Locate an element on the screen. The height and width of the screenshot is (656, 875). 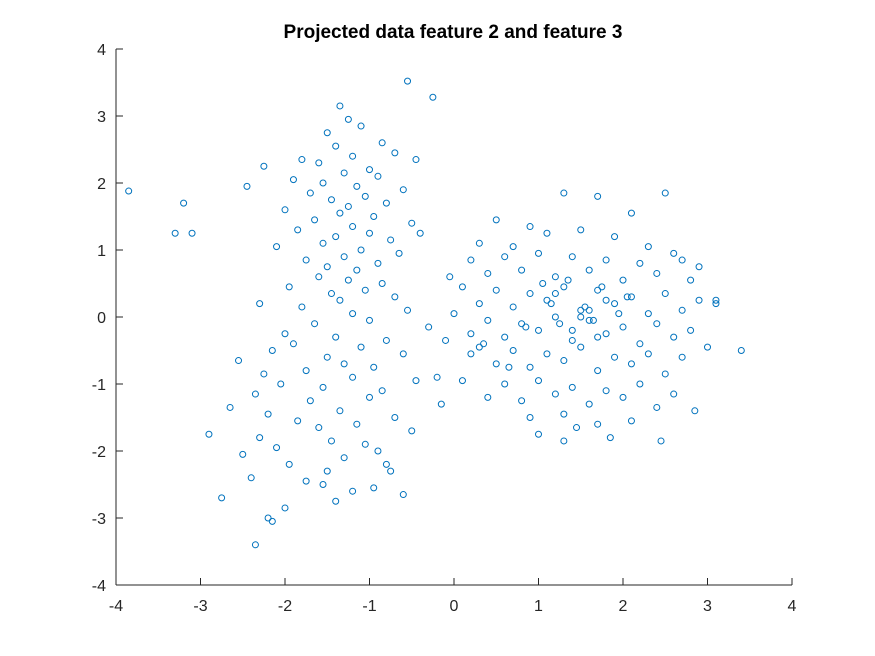
y-tick-label: 2 is located at coordinates (101, 184).